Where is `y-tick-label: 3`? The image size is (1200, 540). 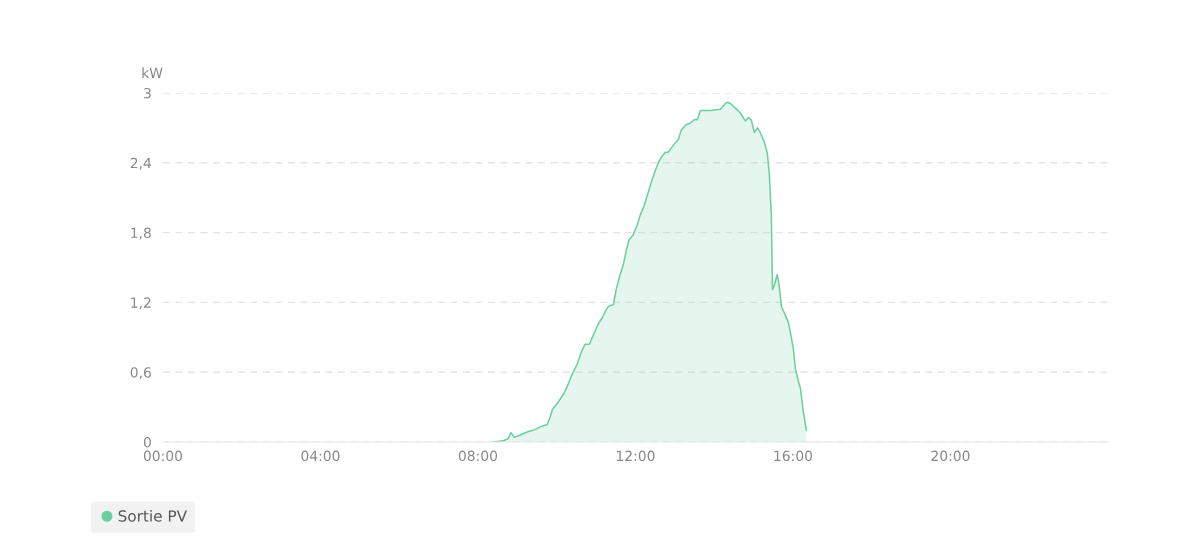
y-tick-label: 3 is located at coordinates (147, 93).